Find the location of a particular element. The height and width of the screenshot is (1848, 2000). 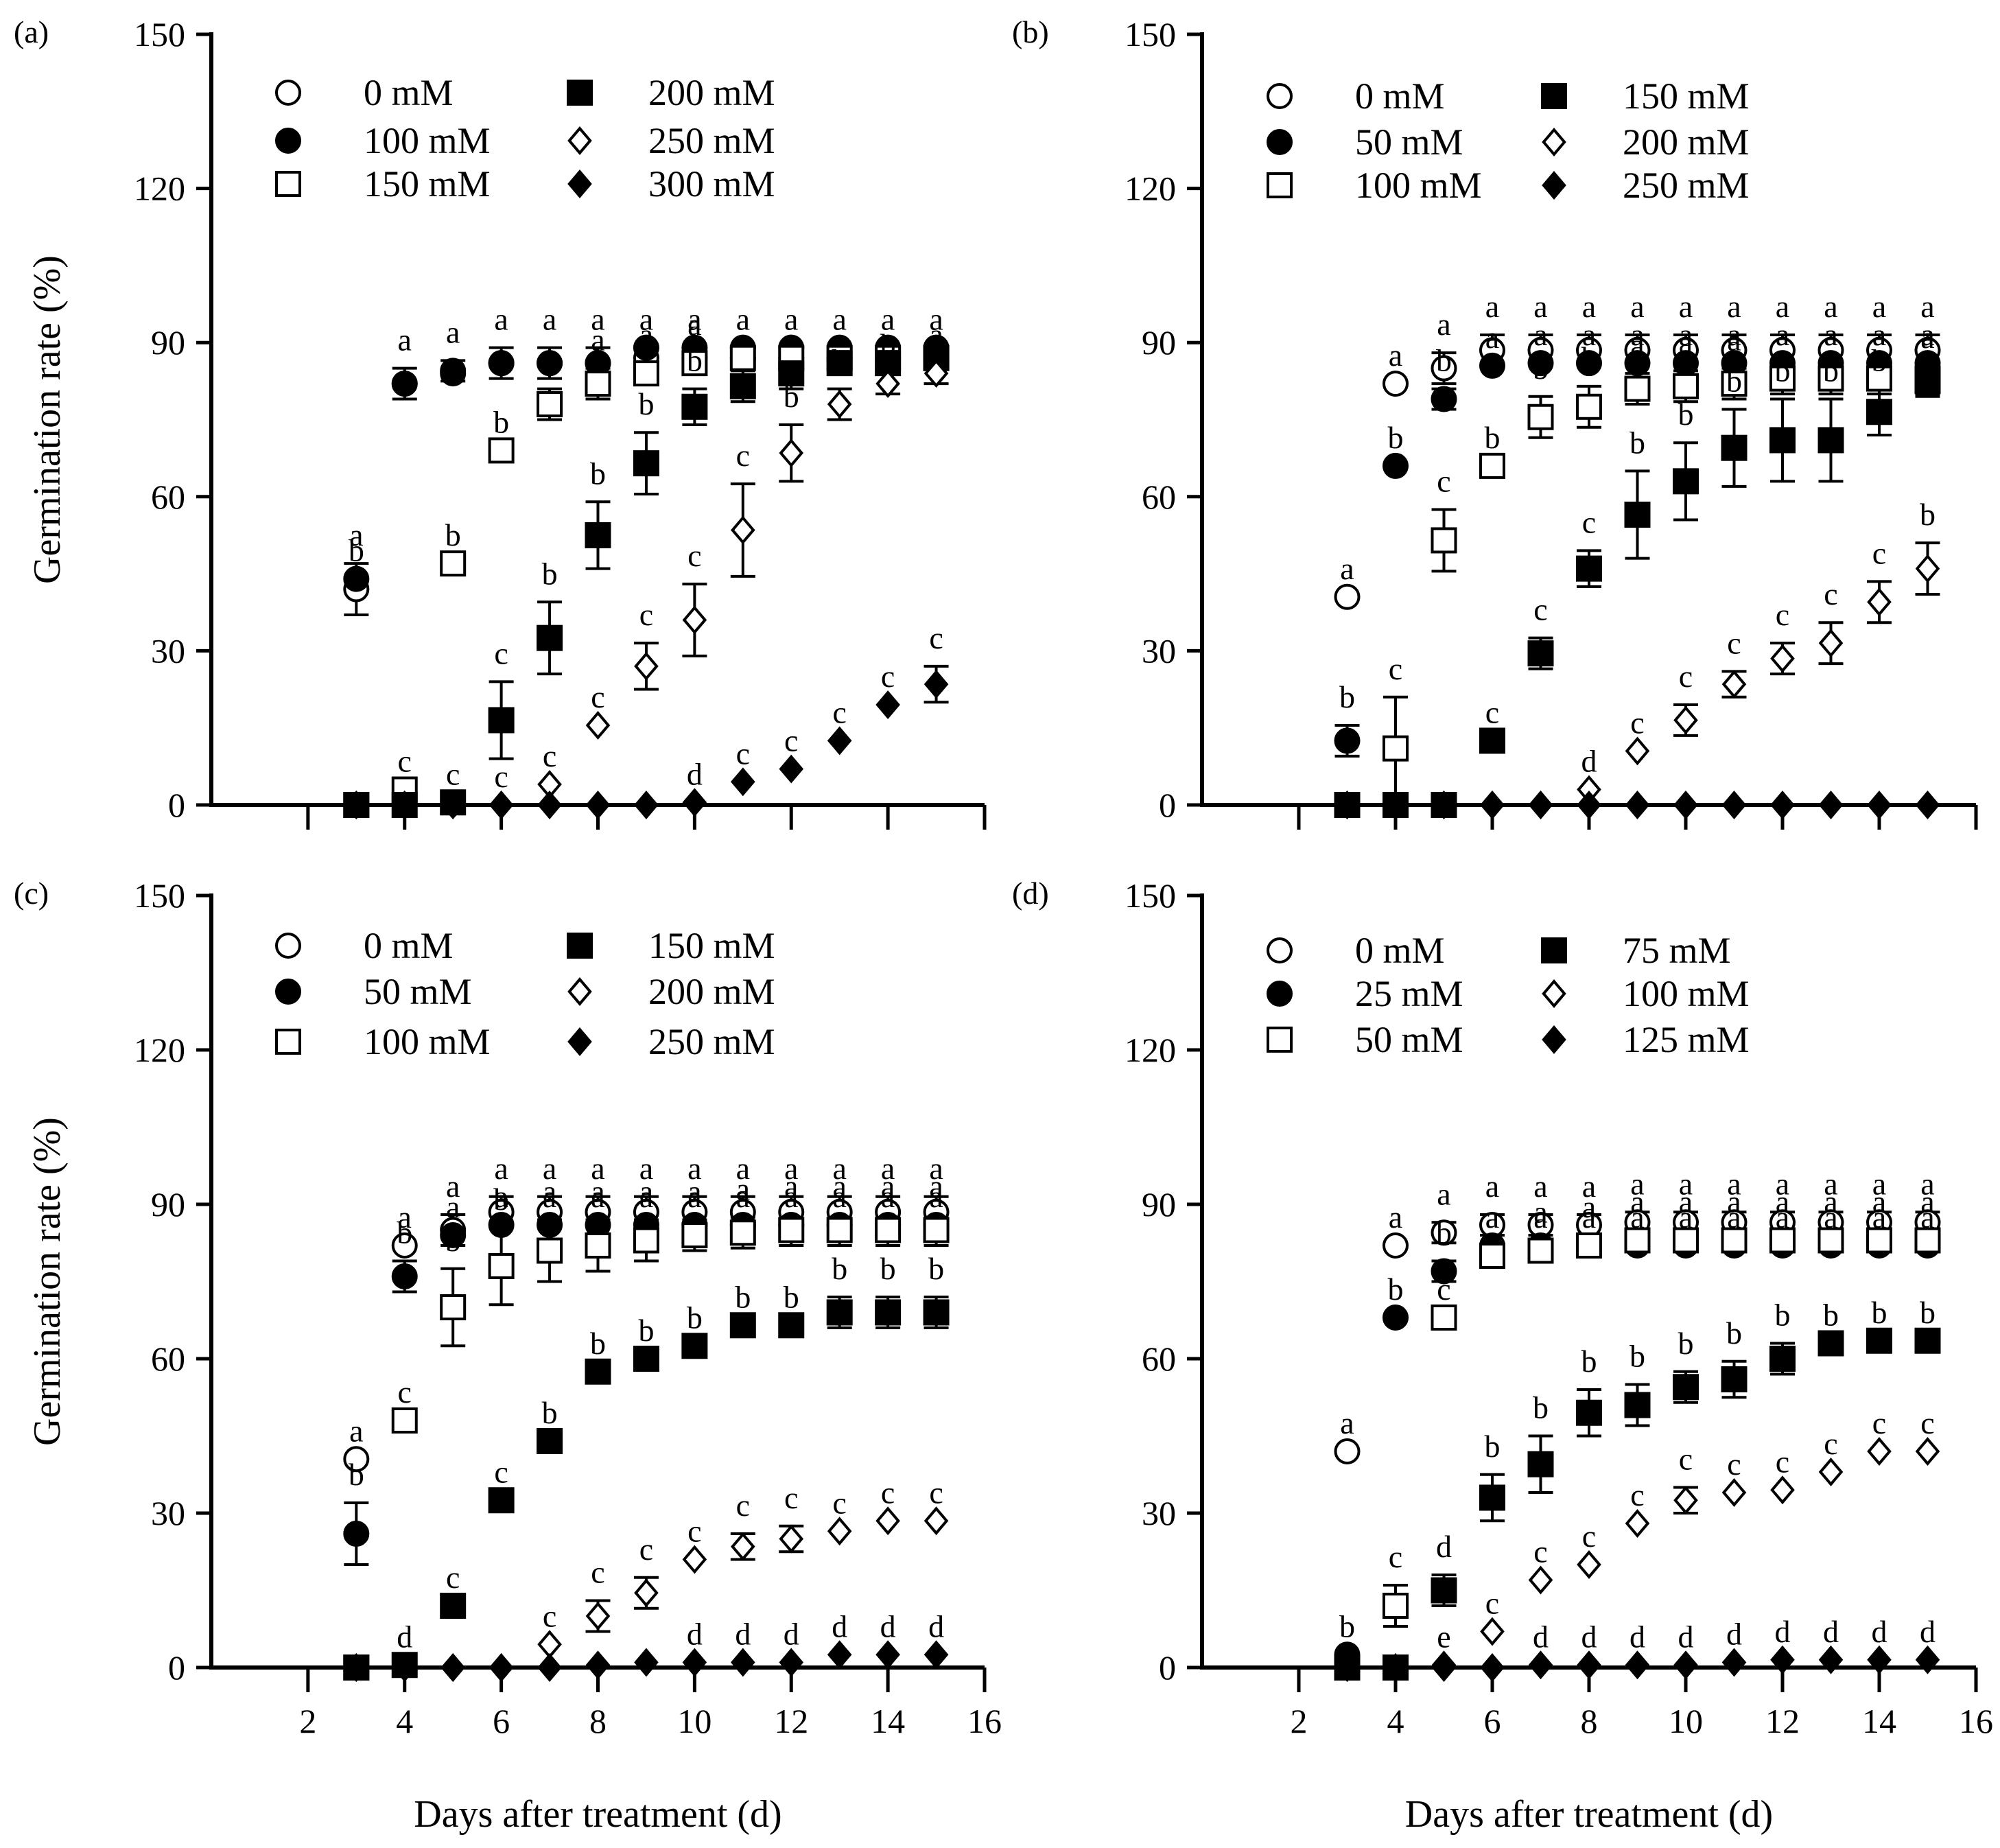

x-tick-label: 14 is located at coordinates (888, 1721).